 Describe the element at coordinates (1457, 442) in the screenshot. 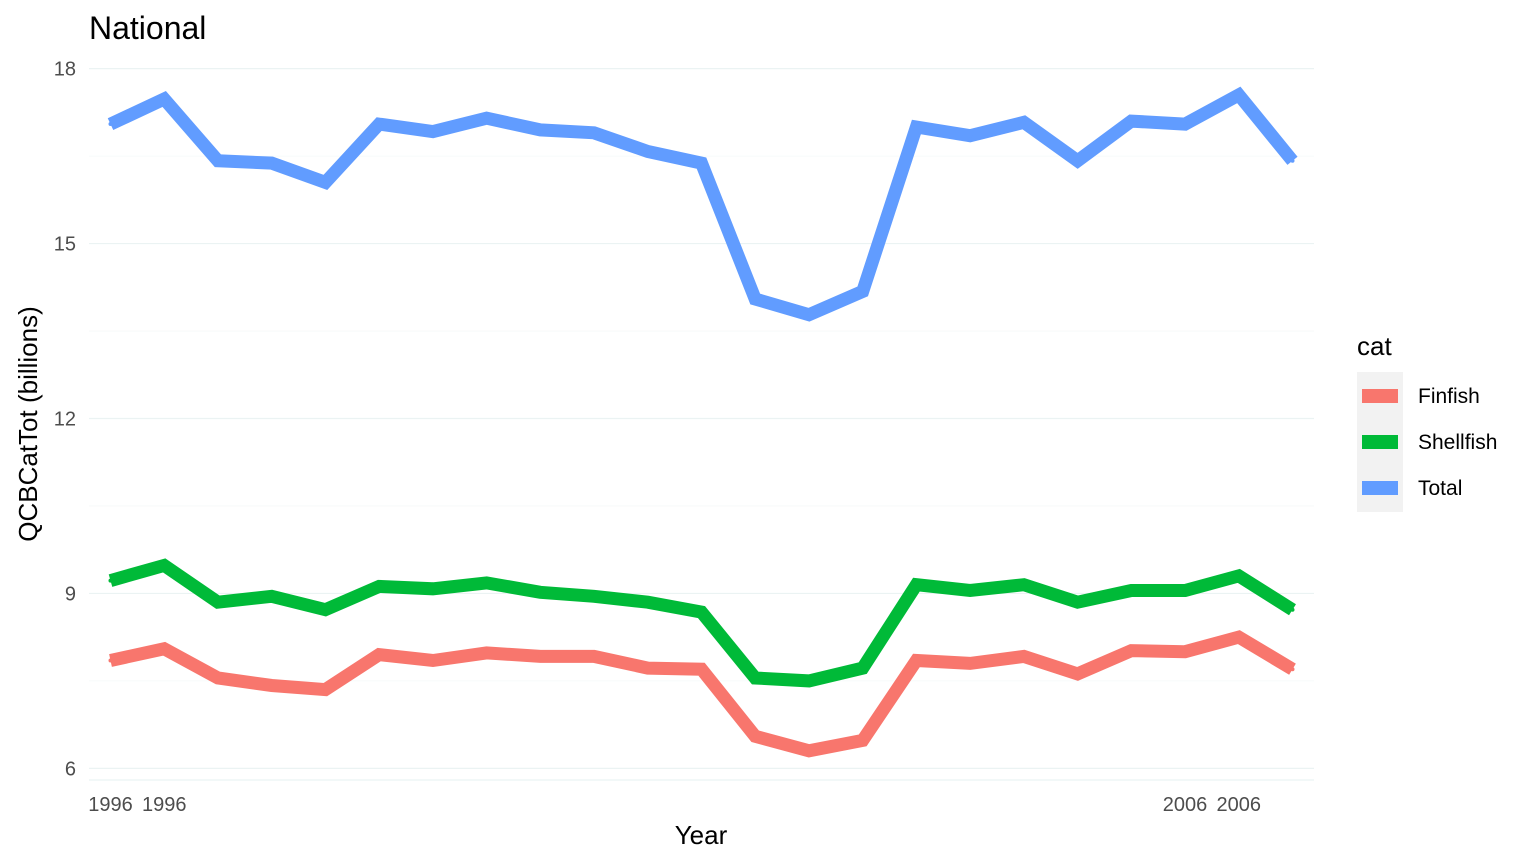

I see `legend-label-shellfish: Shellfish` at that location.